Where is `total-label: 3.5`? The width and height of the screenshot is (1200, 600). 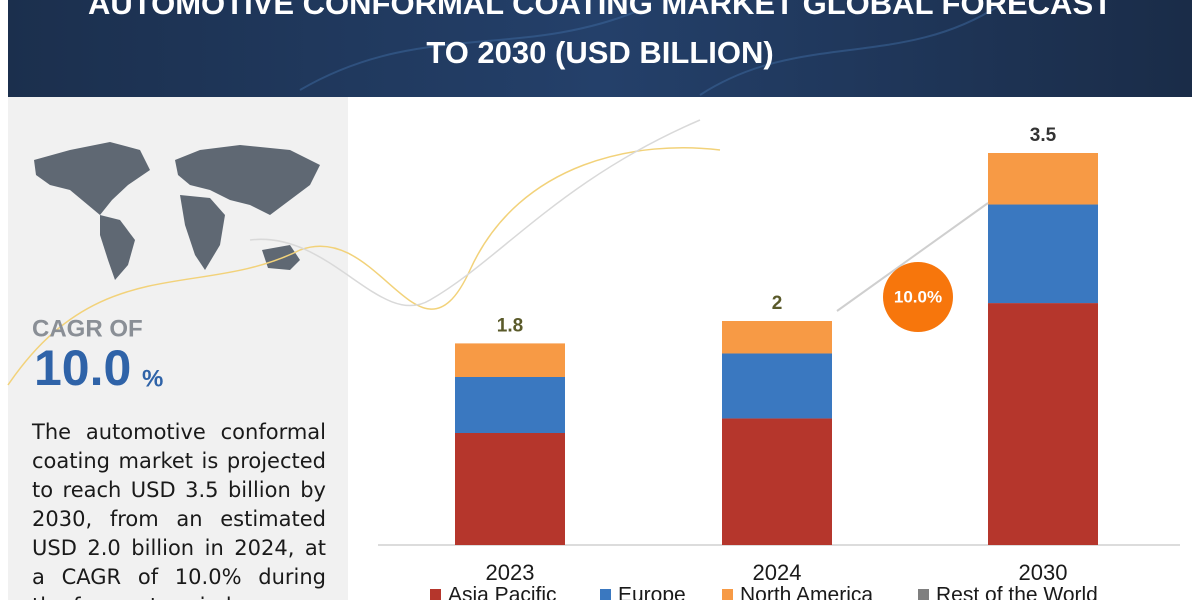
total-label: 3.5 is located at coordinates (1043, 135).